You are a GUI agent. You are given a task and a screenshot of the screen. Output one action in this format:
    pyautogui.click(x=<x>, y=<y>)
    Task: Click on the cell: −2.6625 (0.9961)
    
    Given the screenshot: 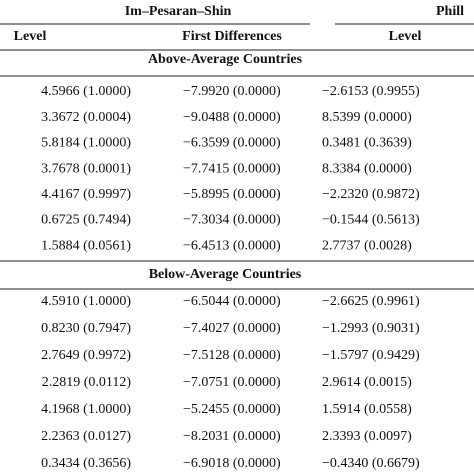 What is the action you would take?
    pyautogui.click(x=371, y=301)
    